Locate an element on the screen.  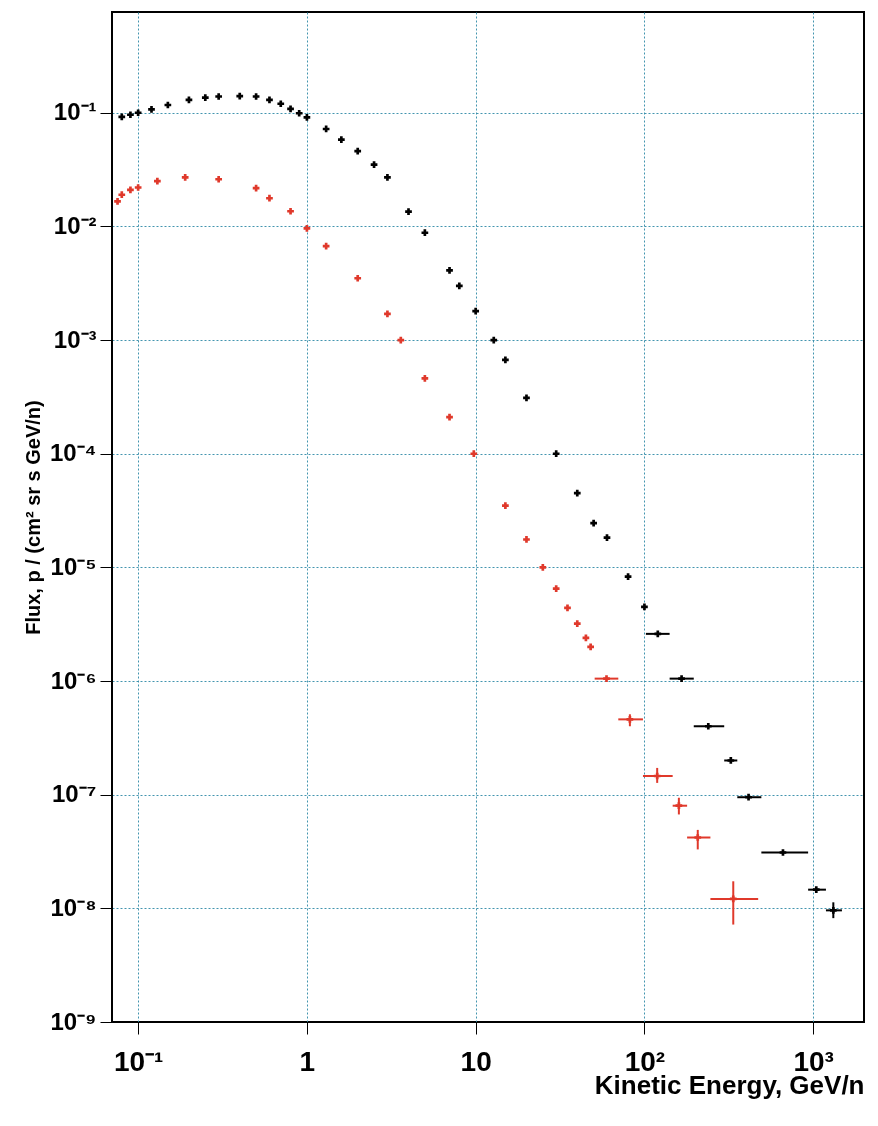
x-tick-label: 10³ is located at coordinates (813, 1061).